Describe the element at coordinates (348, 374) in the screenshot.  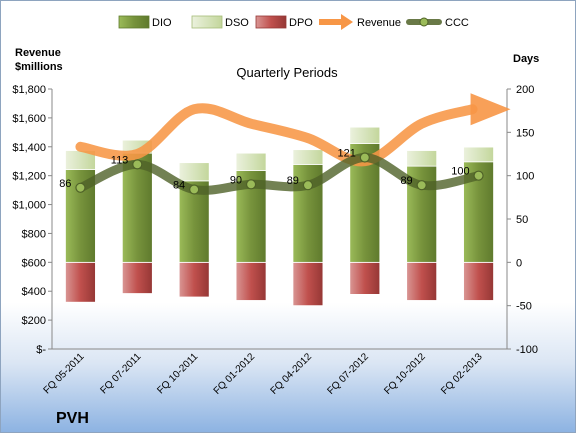
I see `category-label: FQ 07-2012` at that location.